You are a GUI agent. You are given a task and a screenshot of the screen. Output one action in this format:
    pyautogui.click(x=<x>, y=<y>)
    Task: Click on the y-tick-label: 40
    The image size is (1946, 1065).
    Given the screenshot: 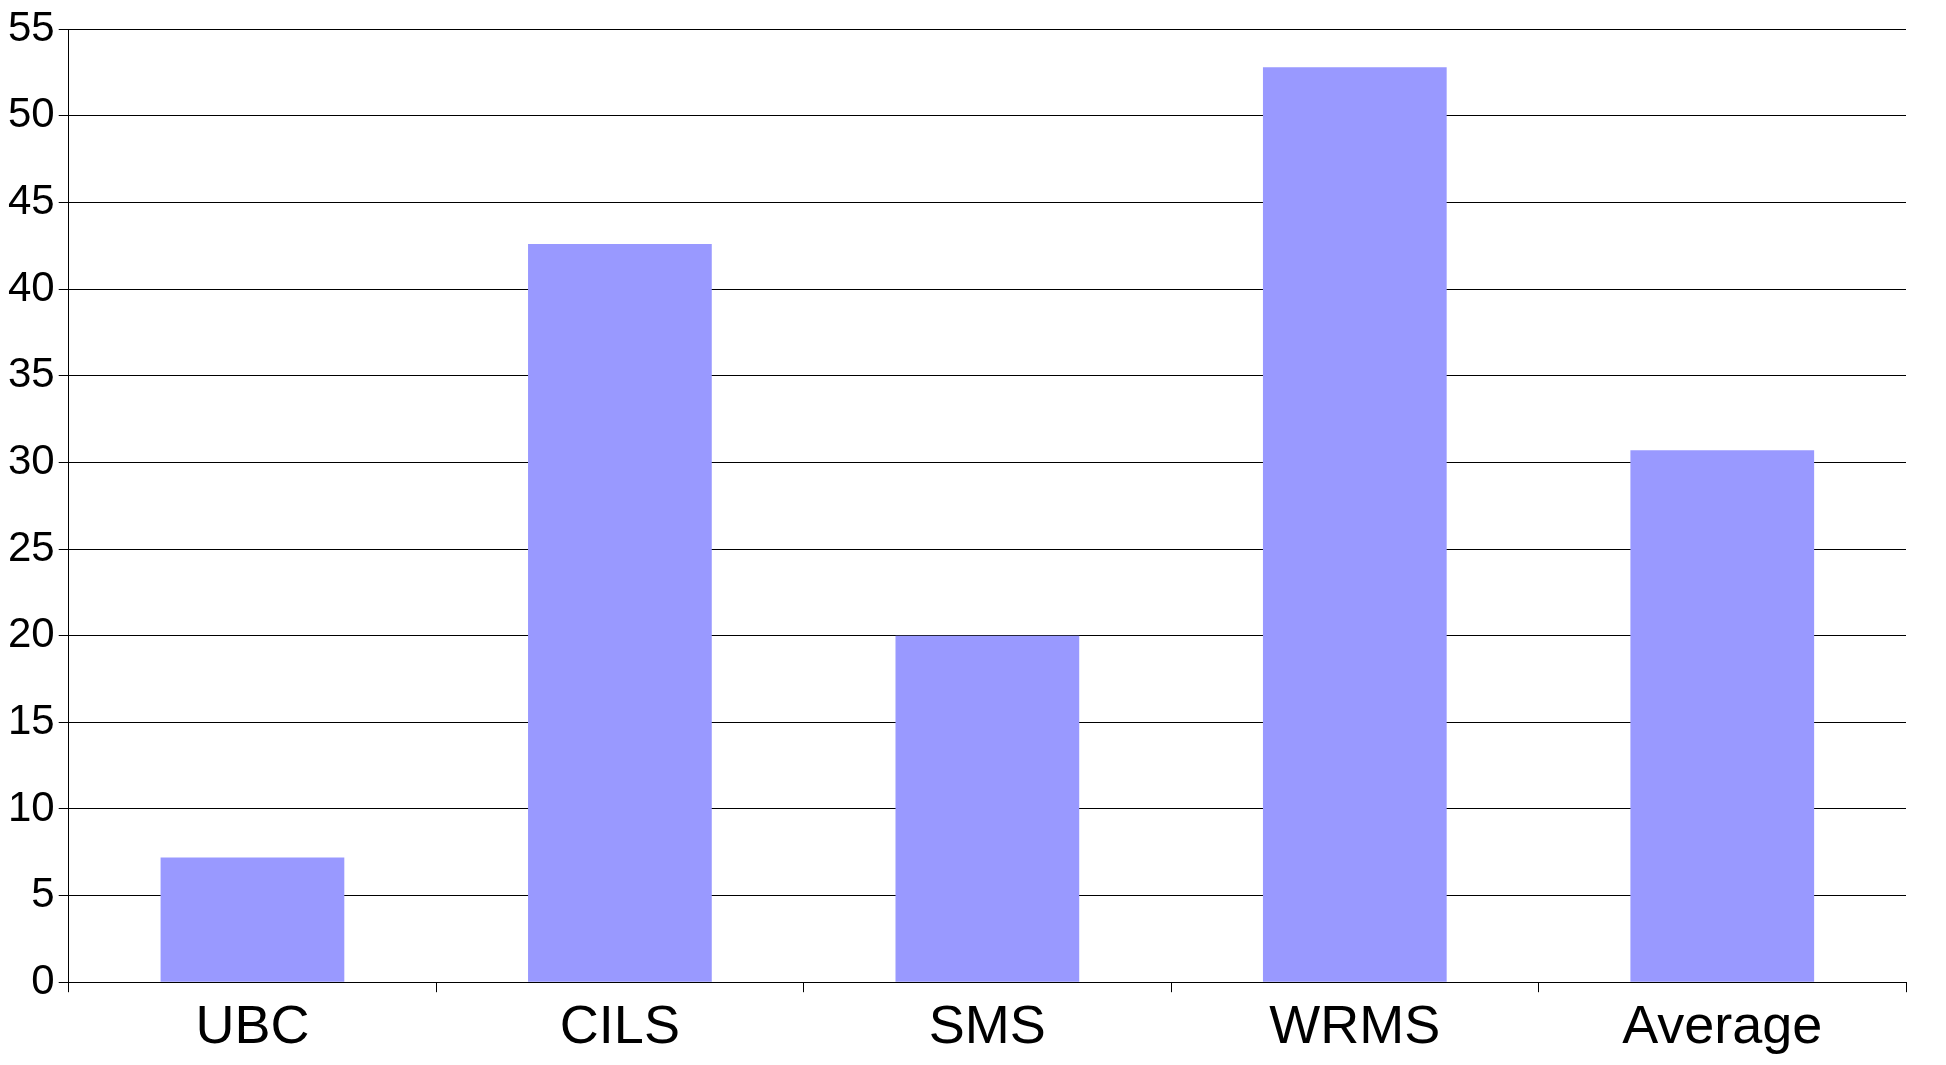 What is the action you would take?
    pyautogui.click(x=31, y=286)
    